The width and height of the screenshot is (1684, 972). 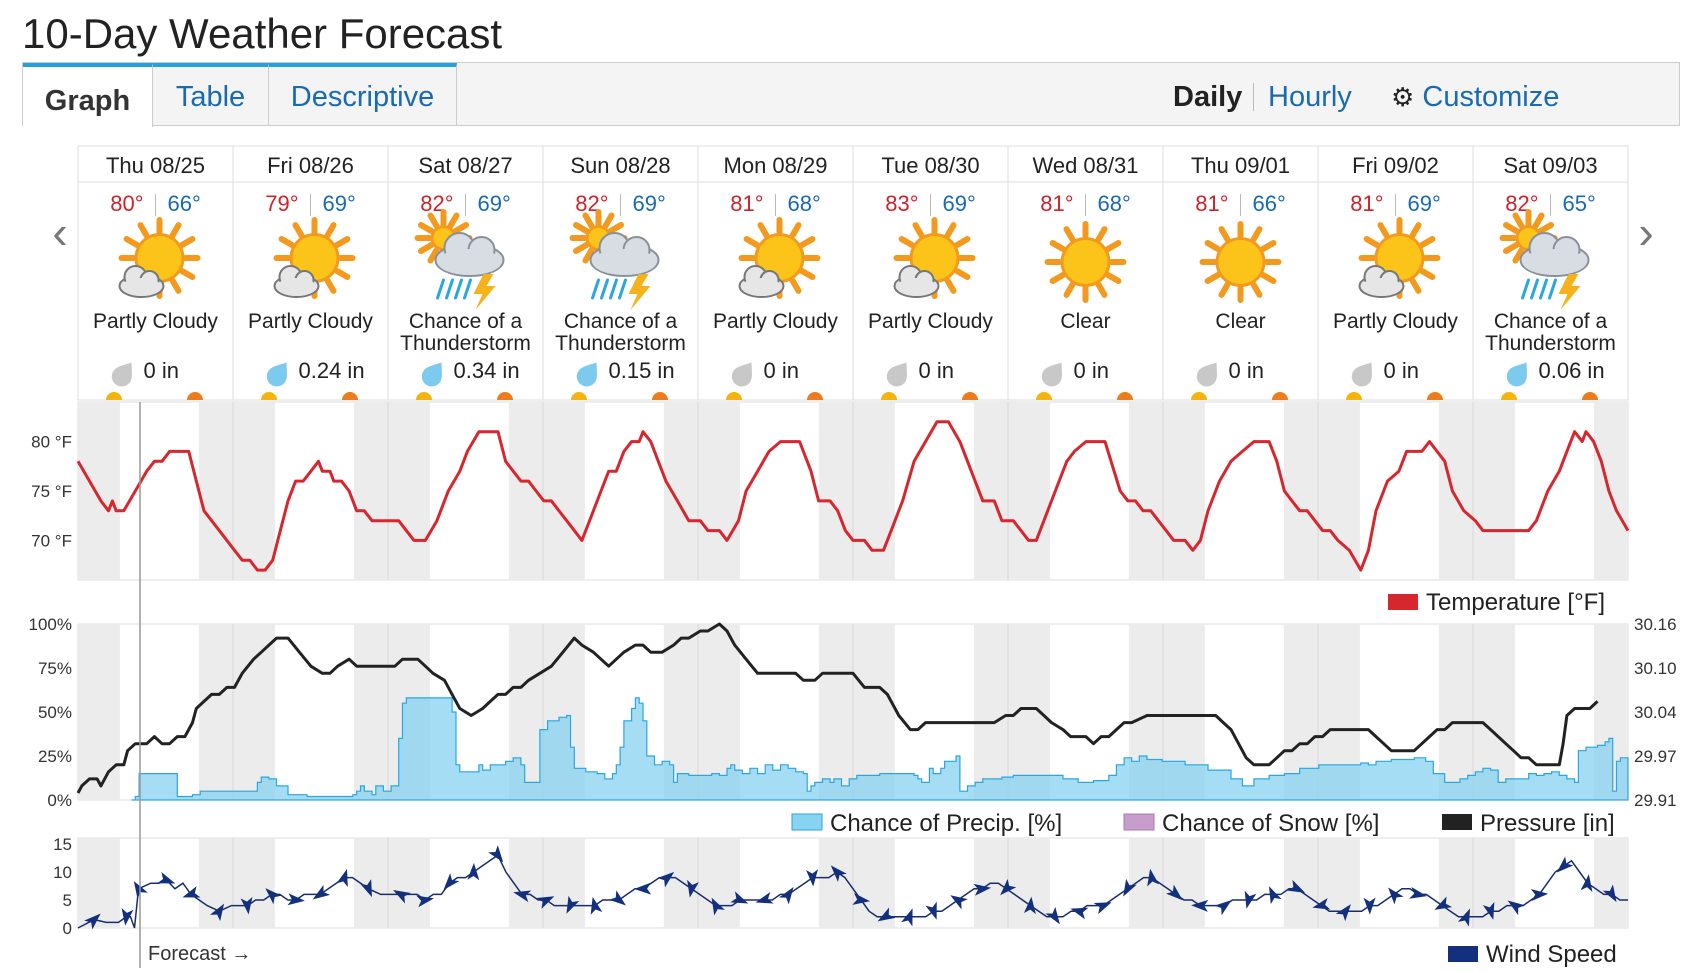 What do you see at coordinates (51, 540) in the screenshot?
I see `temp-tick-label: 70 °F` at bounding box center [51, 540].